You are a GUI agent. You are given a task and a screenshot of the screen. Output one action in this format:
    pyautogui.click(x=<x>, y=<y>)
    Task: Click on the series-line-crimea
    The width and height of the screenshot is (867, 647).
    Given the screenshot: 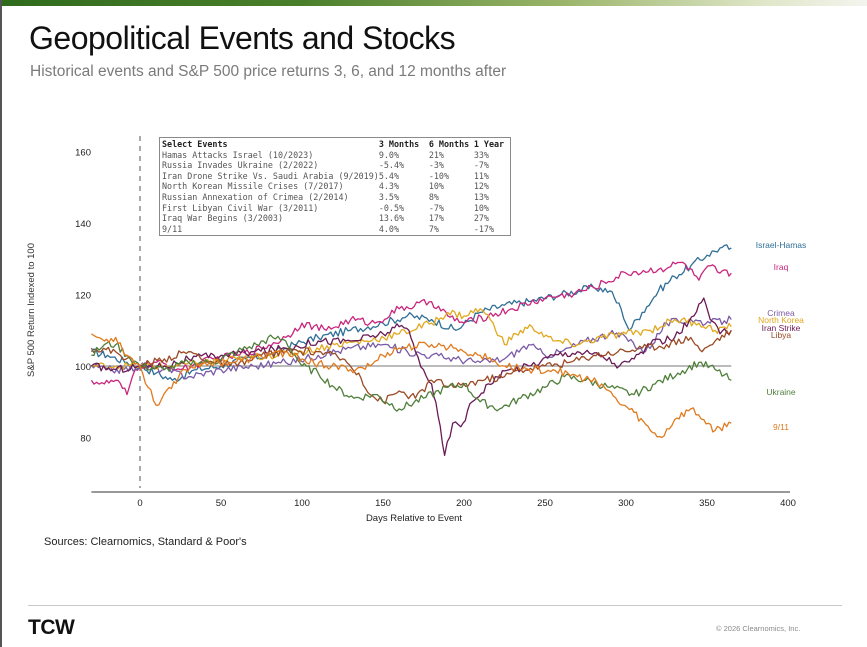 What is the action you would take?
    pyautogui.click(x=411, y=347)
    